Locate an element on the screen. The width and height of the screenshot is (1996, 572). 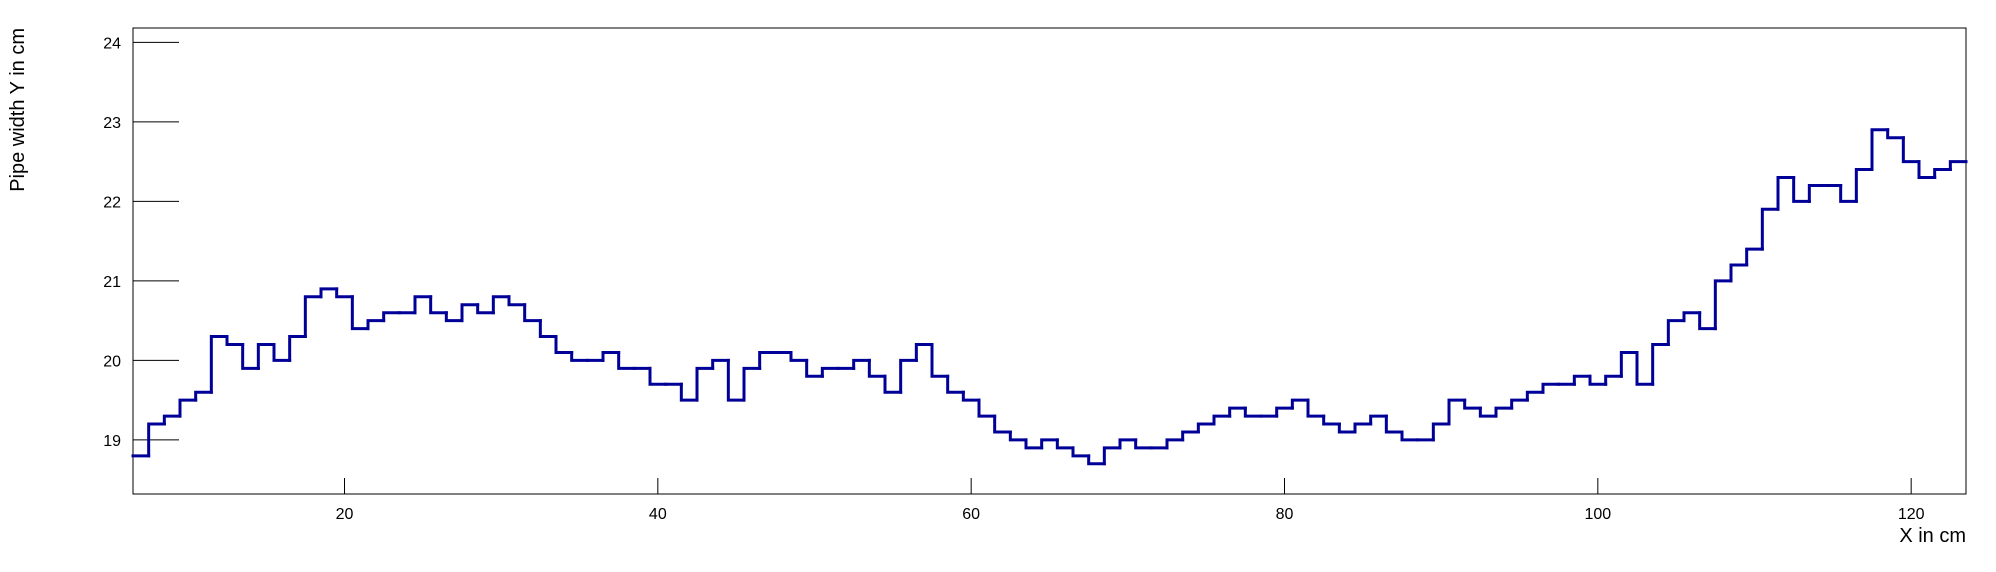
y-axis-title: Pipe width Y in cm is located at coordinates (18, 110).